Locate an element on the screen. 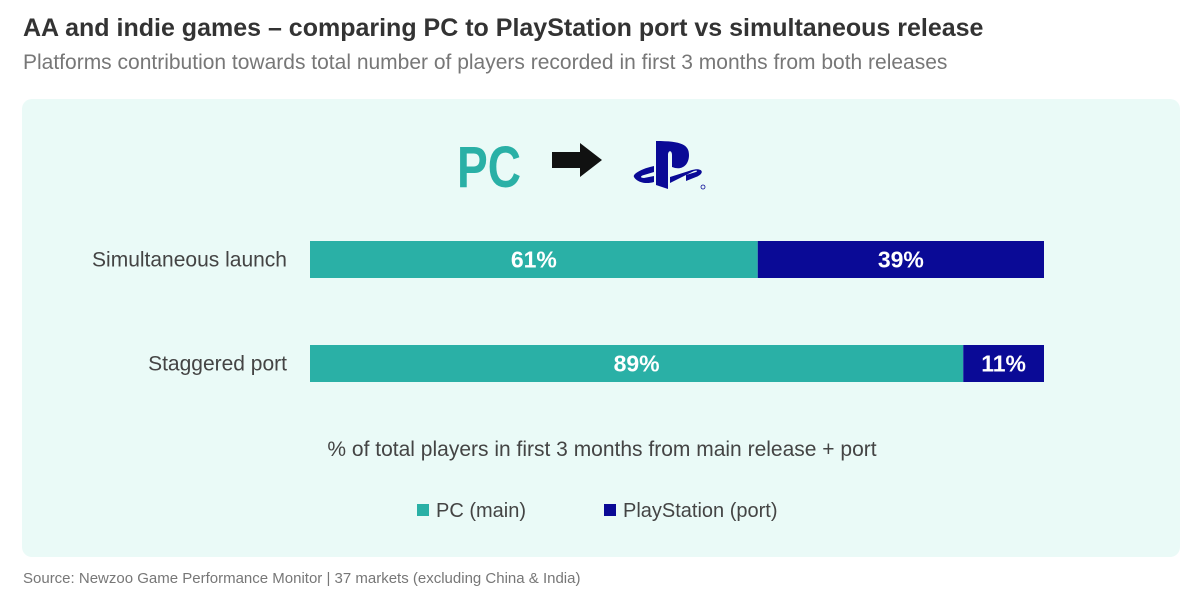 This screenshot has width=1200, height=610. bar-pc-main-staggered-port is located at coordinates (637, 363).